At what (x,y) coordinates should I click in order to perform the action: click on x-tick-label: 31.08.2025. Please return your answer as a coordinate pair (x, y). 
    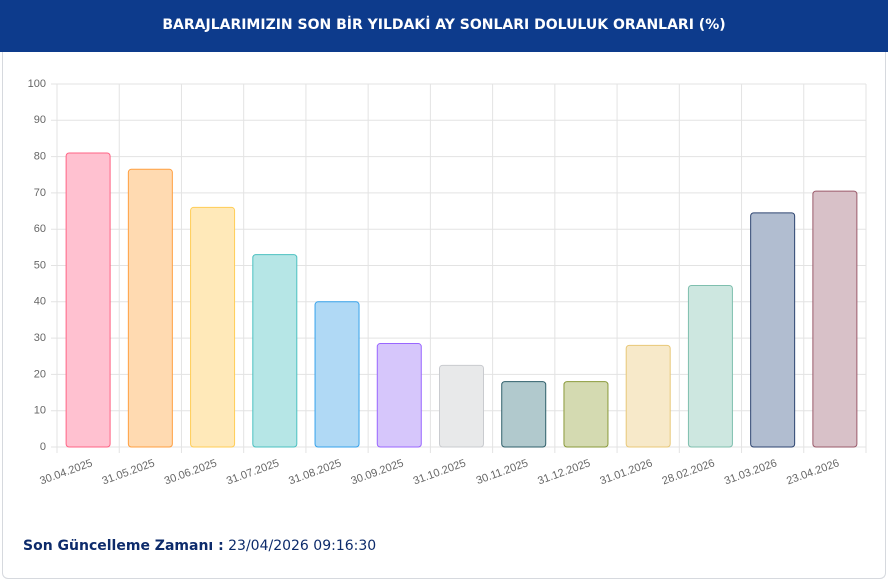
    Looking at the image, I should click on (315, 472).